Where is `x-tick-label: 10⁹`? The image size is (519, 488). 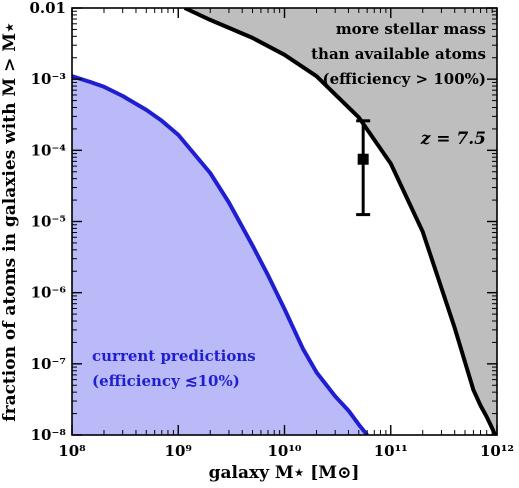
x-tick-label: 10⁹ is located at coordinates (178, 451).